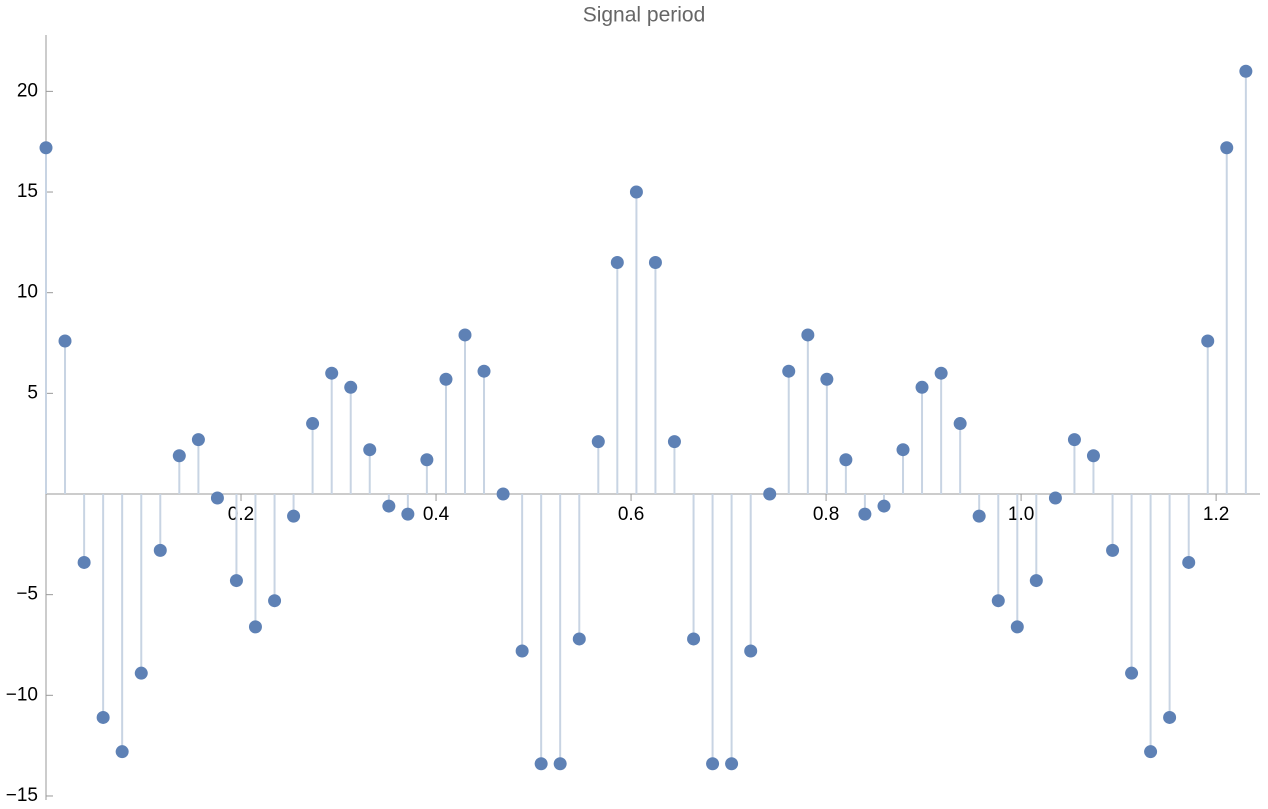  What do you see at coordinates (27, 90) in the screenshot?
I see `y-tick-label: 20` at bounding box center [27, 90].